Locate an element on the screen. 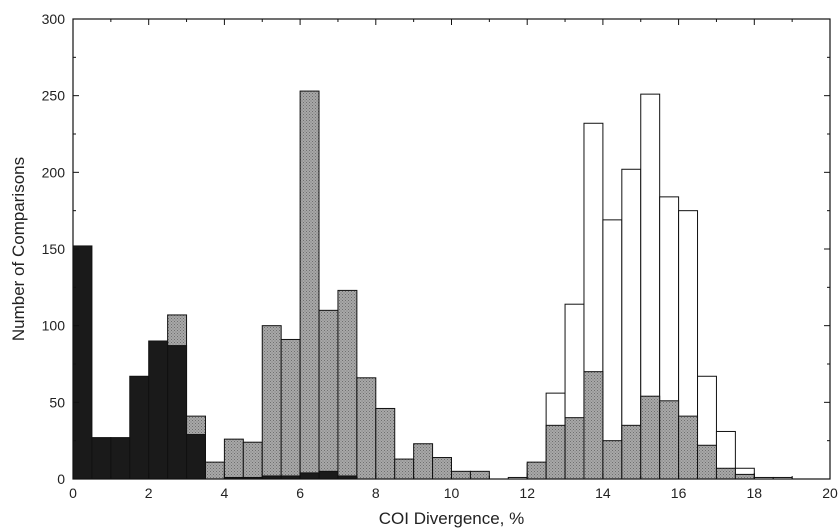 The image size is (840, 531). x-tick-label: 12 is located at coordinates (527, 493).